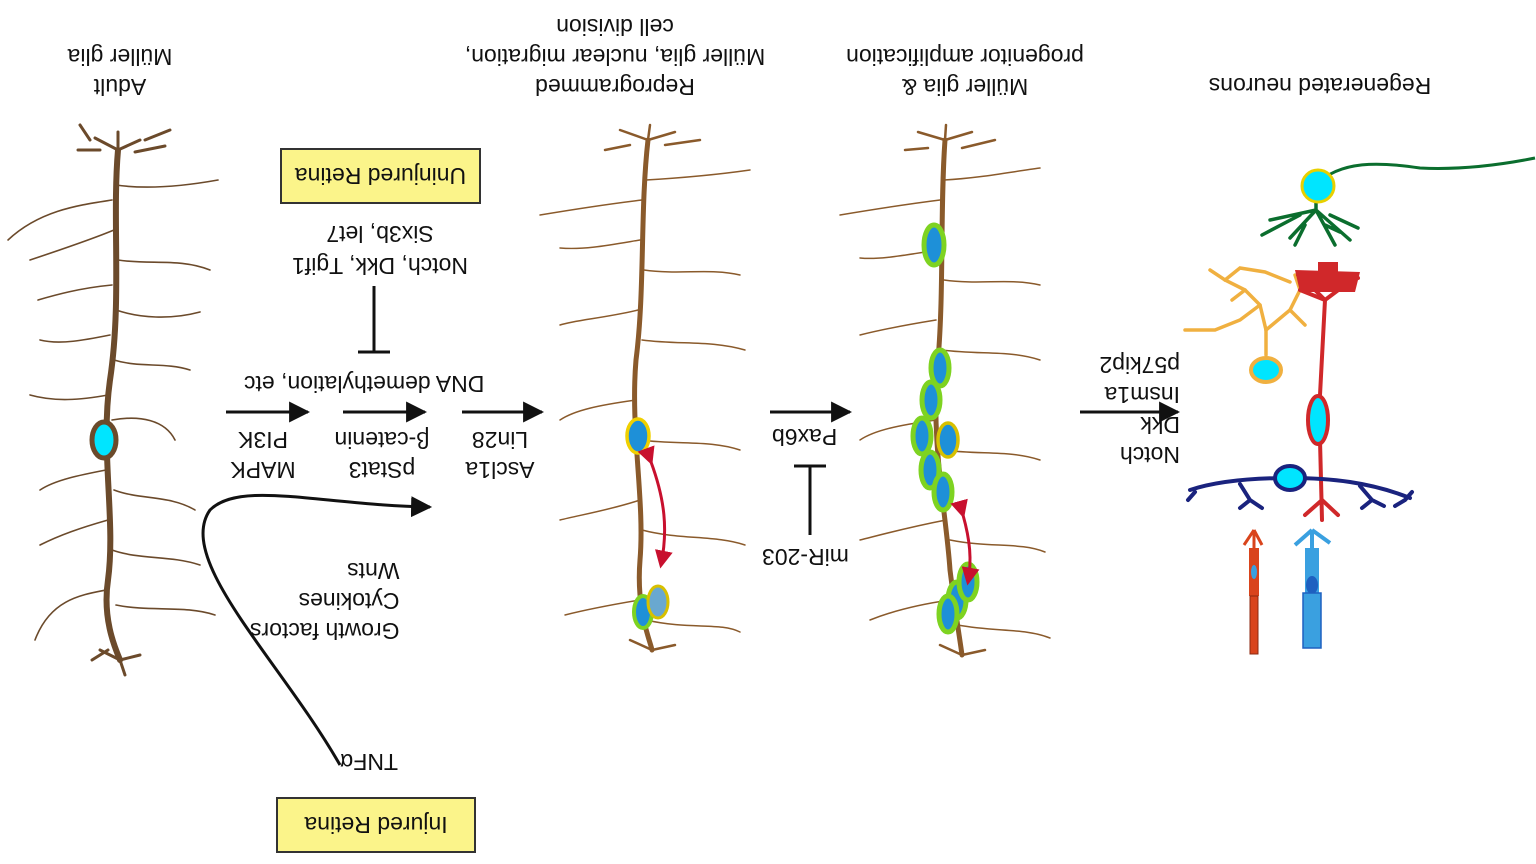  I want to click on injured-retina-box: Injured Retina, so click(376, 825).